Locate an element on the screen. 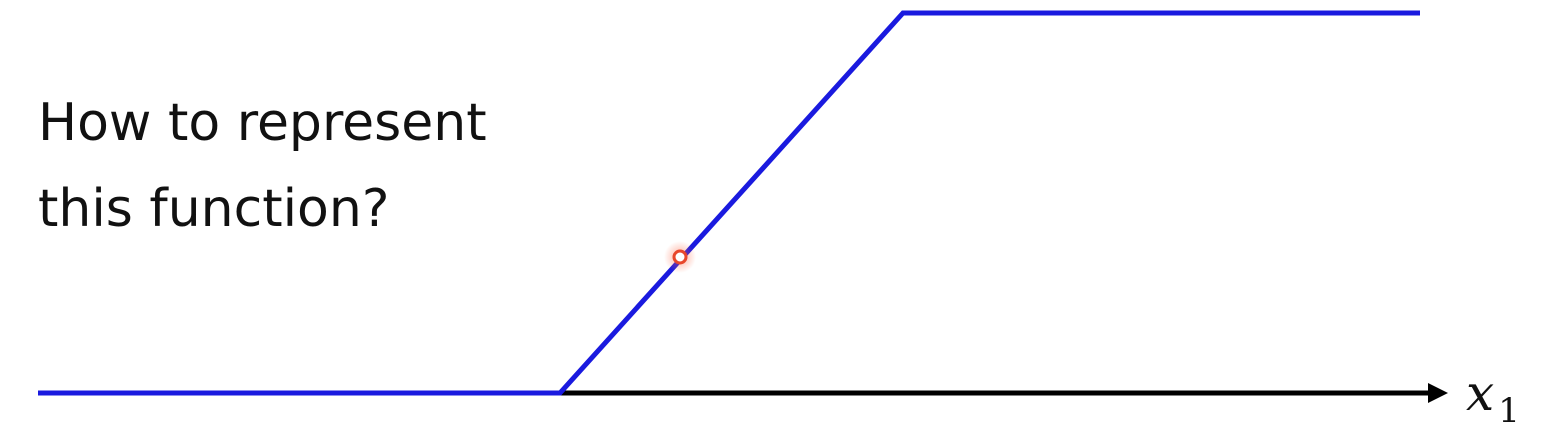 Image resolution: width=1556 pixels, height=446 pixels. x-axis-arrowhead is located at coordinates (1438, 393).